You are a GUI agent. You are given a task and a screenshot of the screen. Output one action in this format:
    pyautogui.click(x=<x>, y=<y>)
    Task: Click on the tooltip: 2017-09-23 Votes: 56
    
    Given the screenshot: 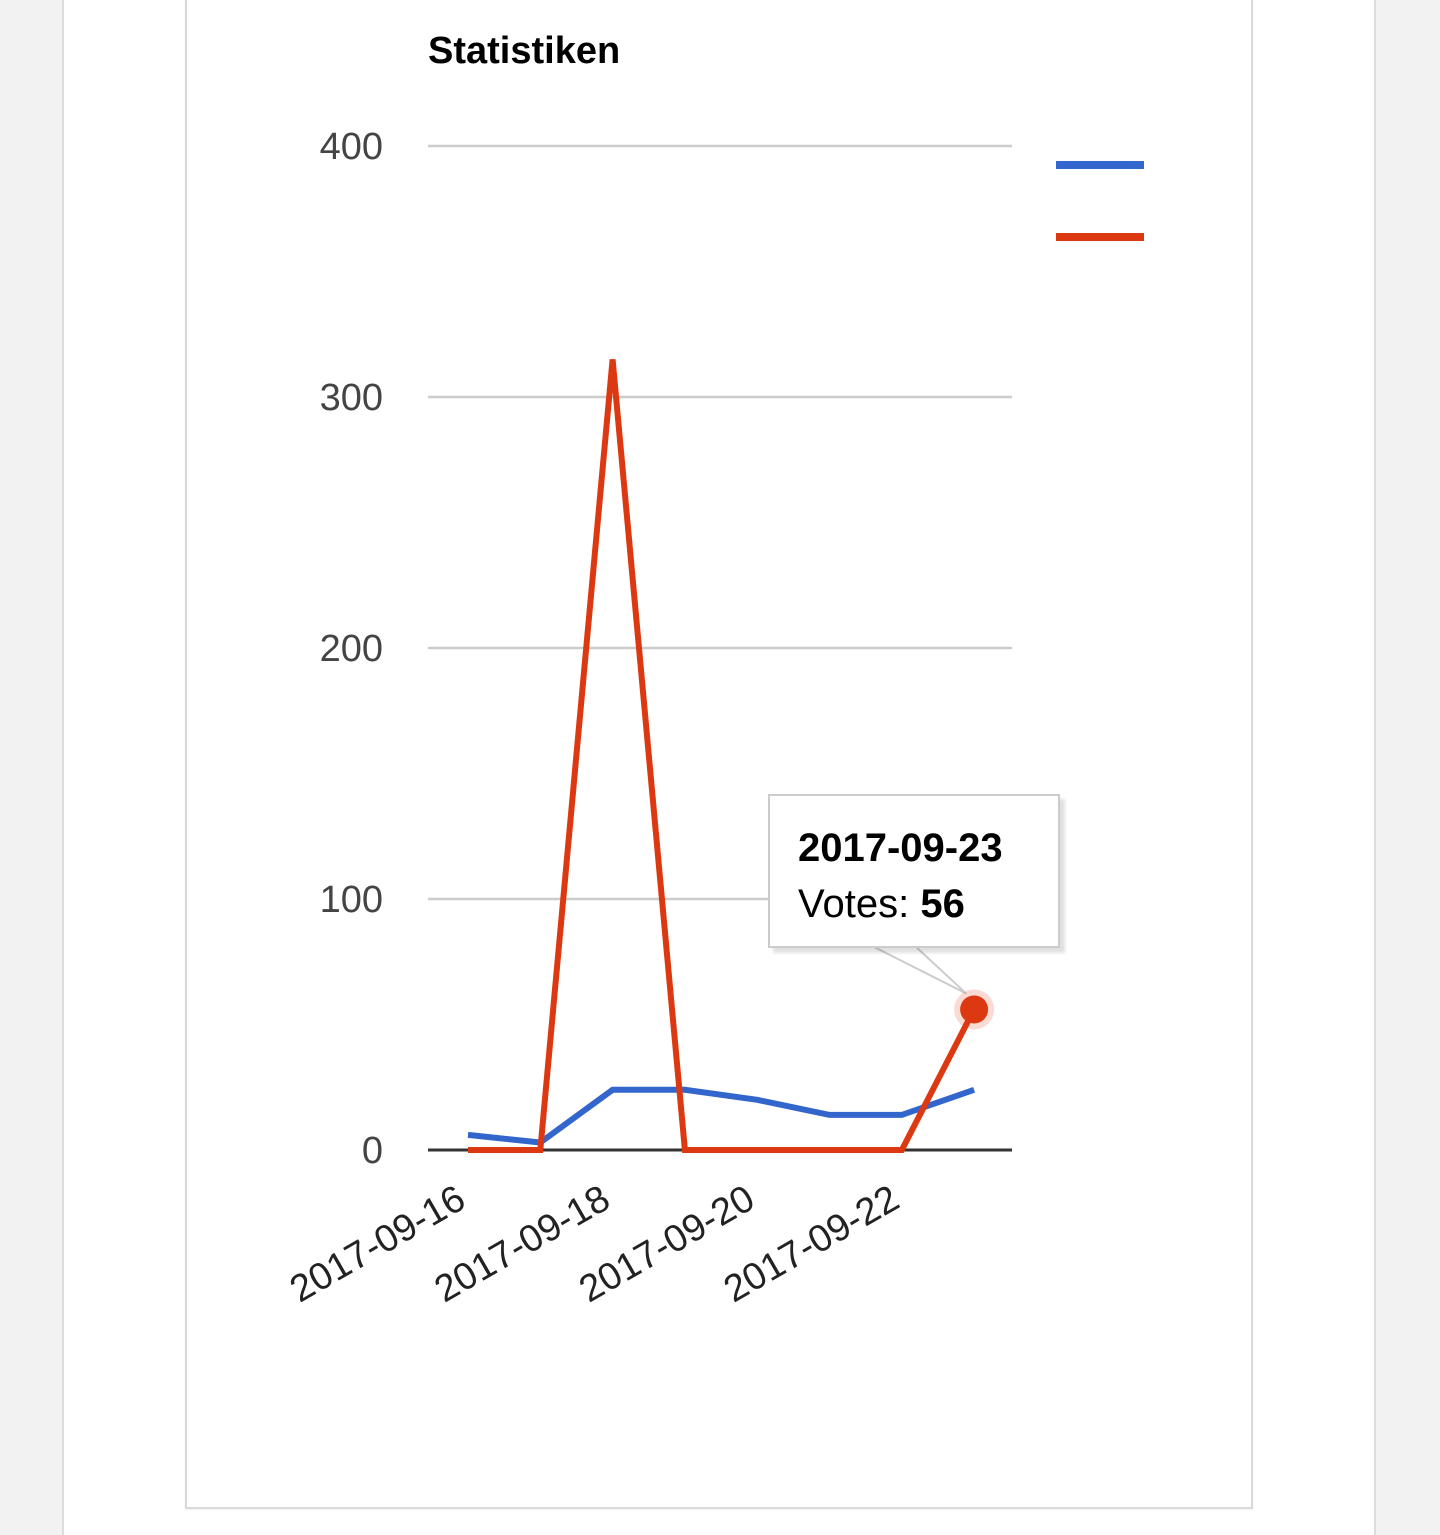 What is the action you would take?
    pyautogui.click(x=914, y=871)
    